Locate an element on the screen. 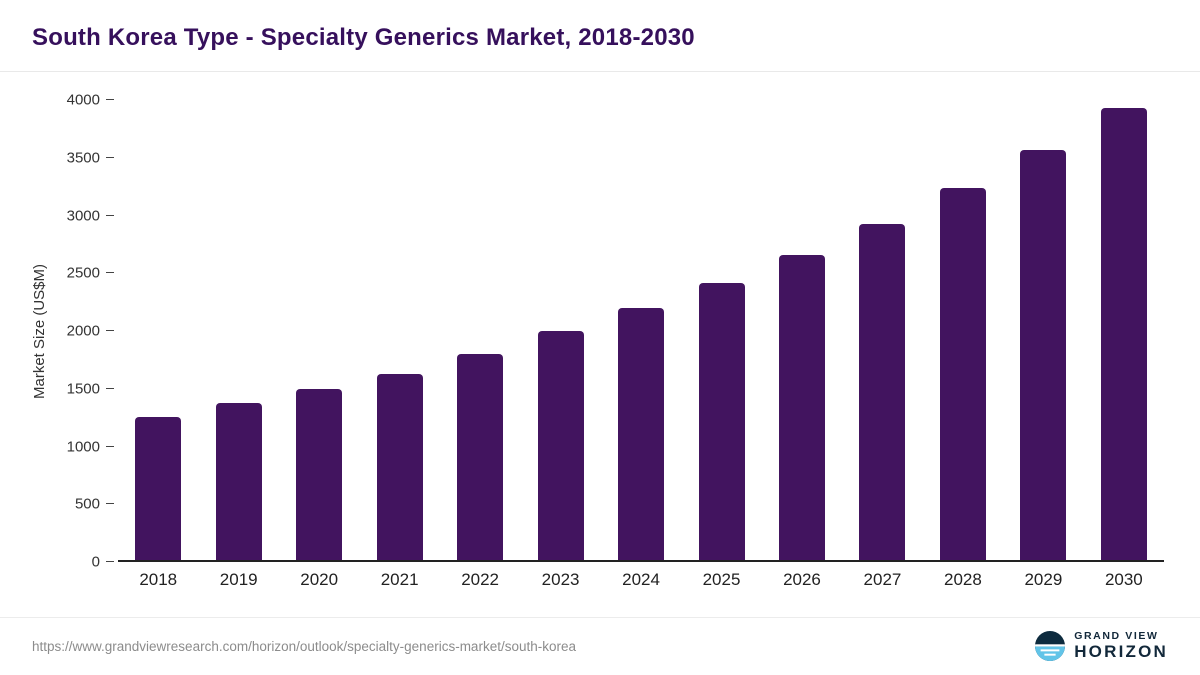  y-tick-label: 2500 is located at coordinates (83, 273).